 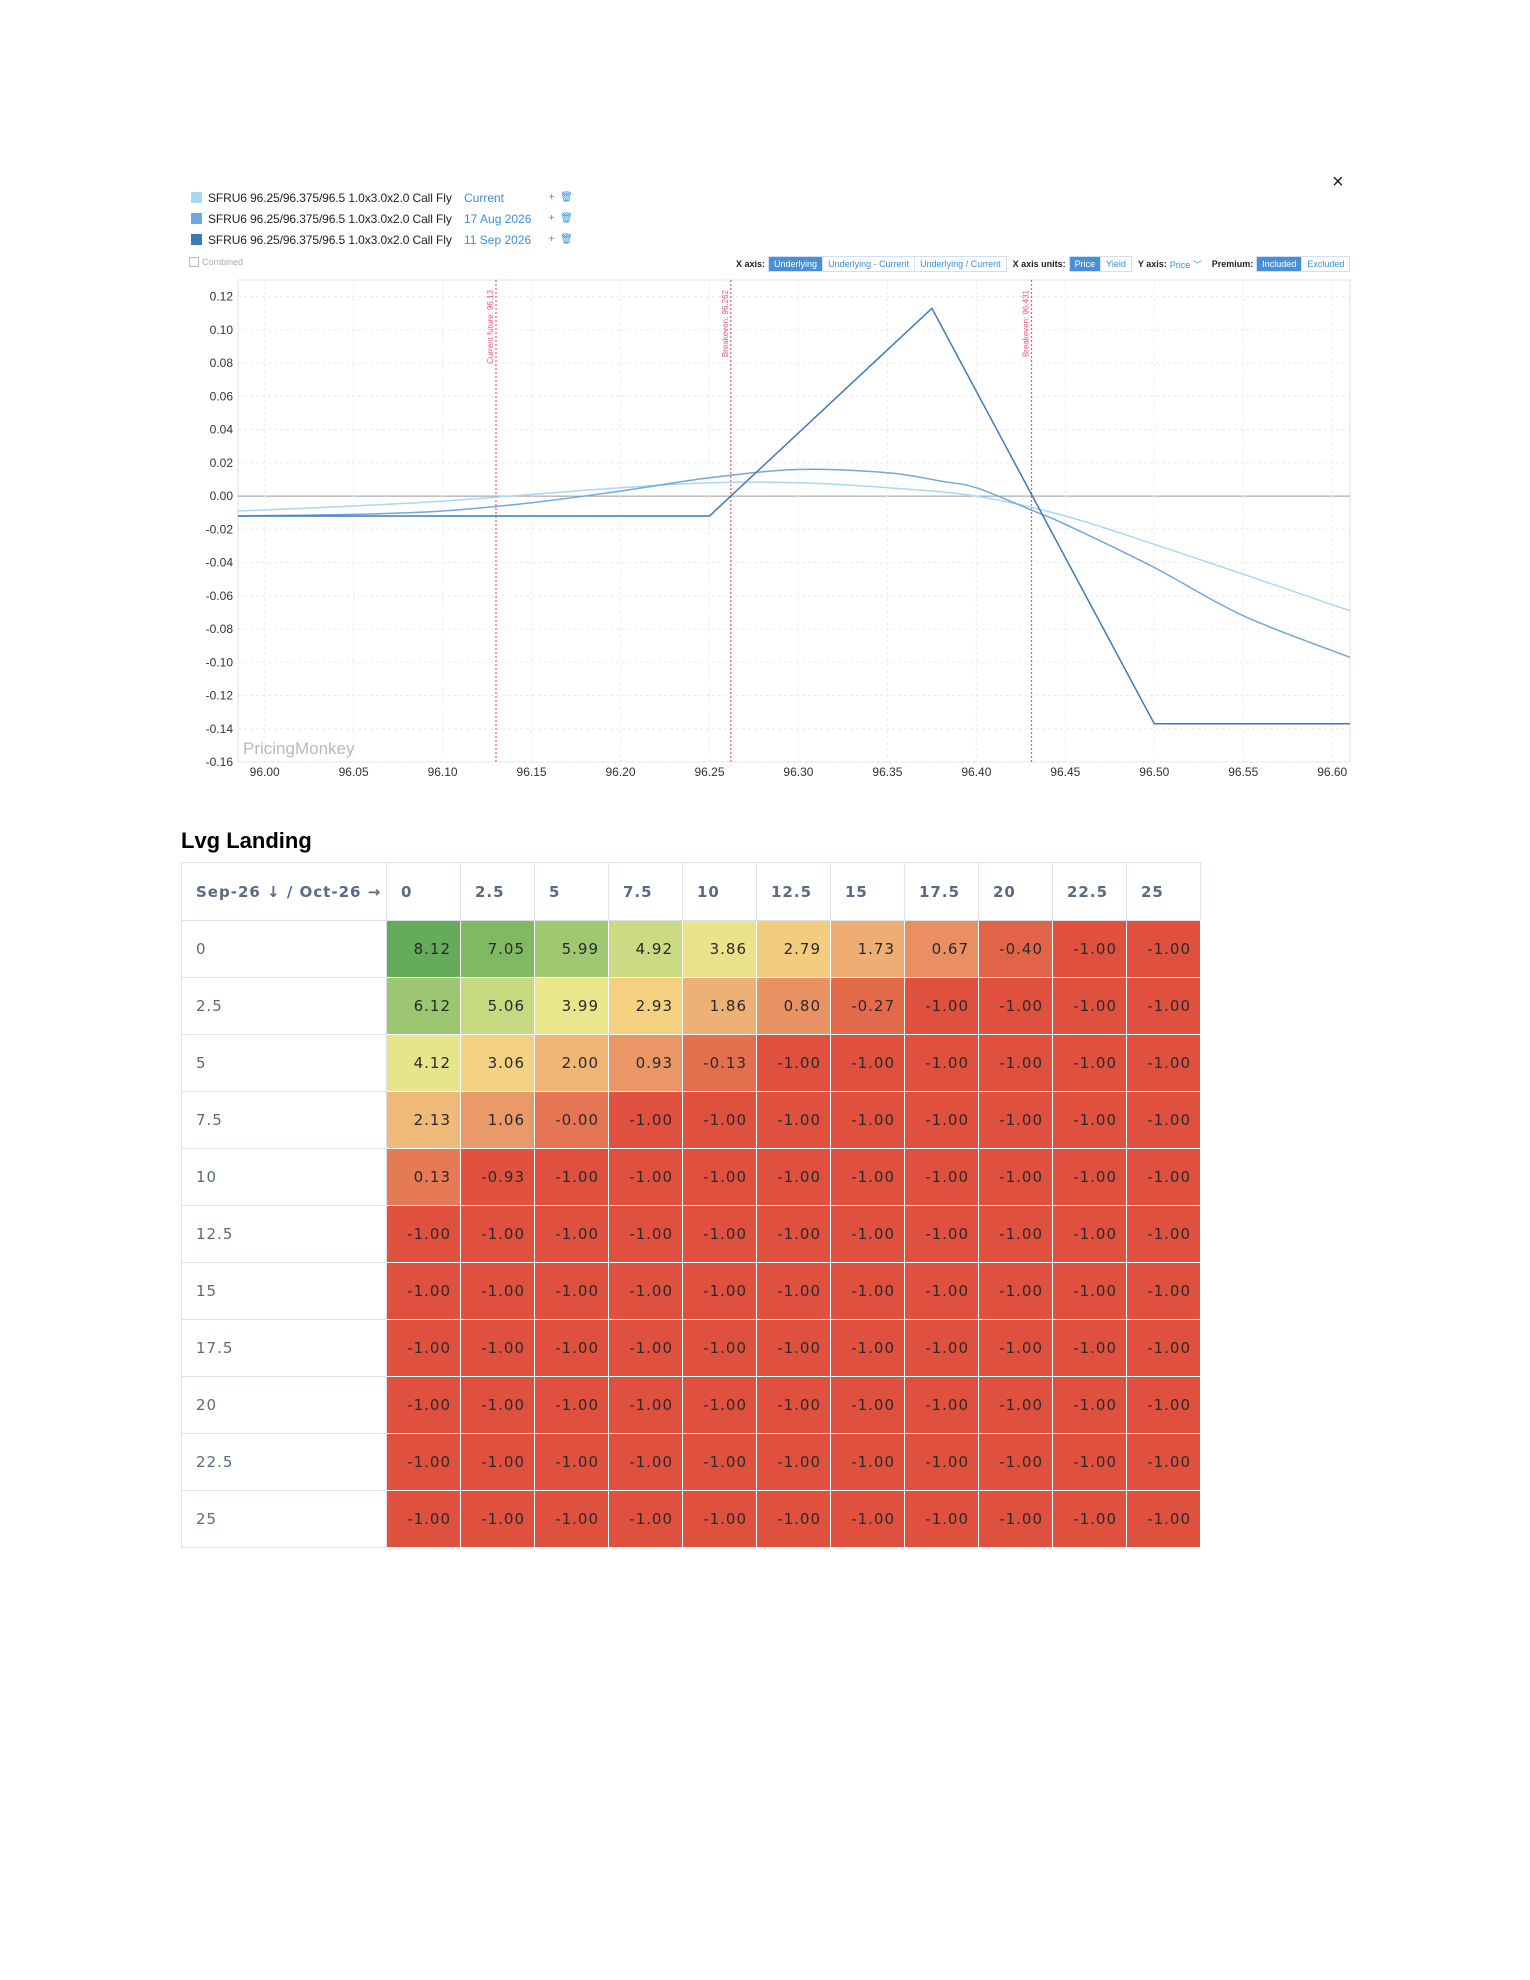 What do you see at coordinates (719, 1063) in the screenshot?
I see `table-cell: -0.13` at bounding box center [719, 1063].